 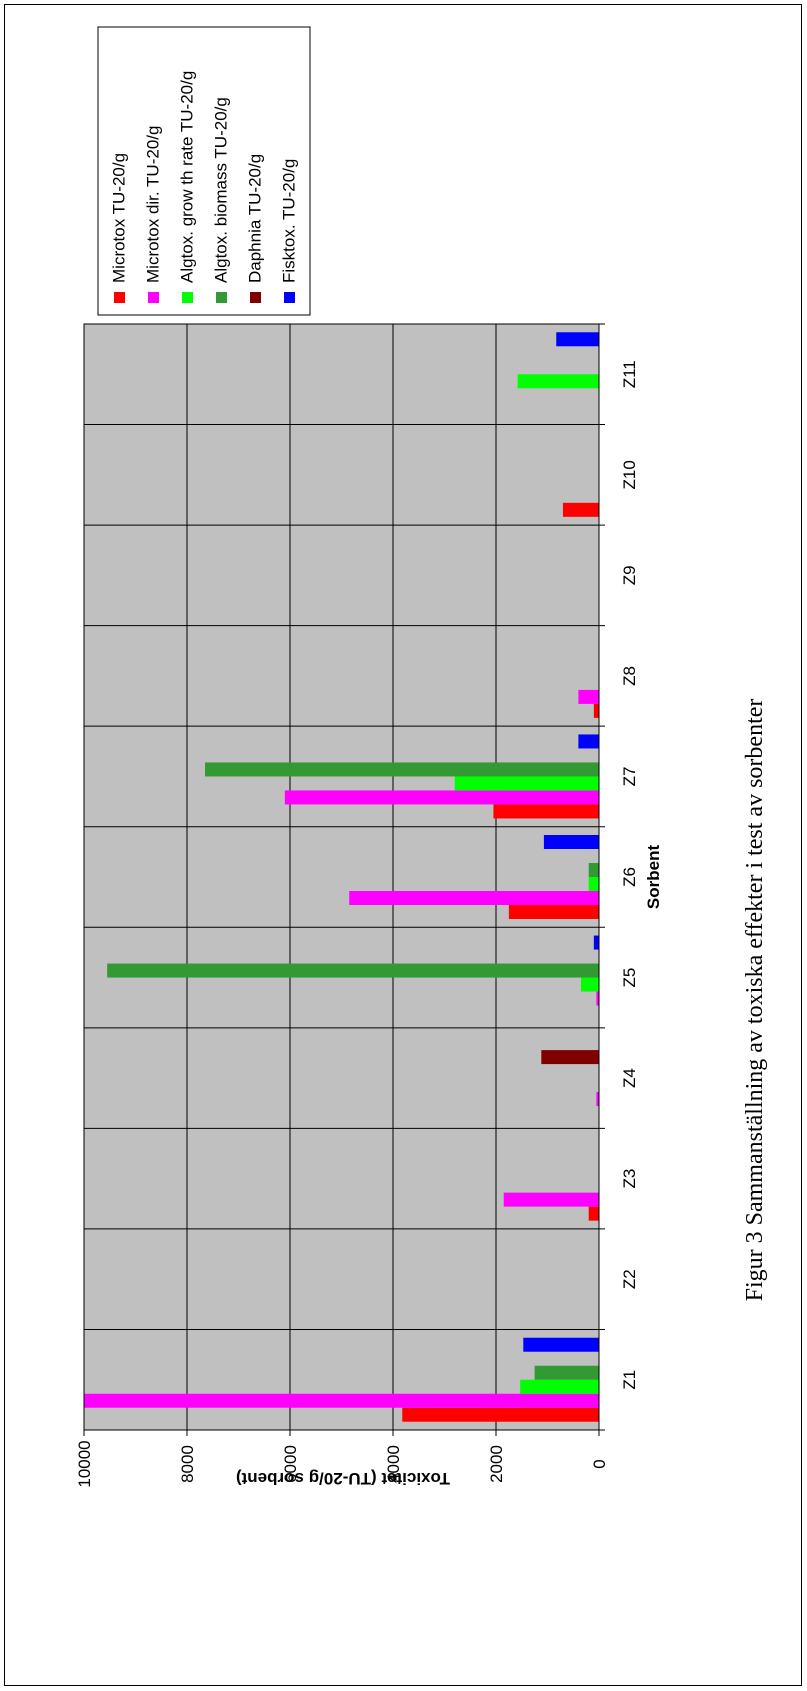 What do you see at coordinates (629, 877) in the screenshot?
I see `x-tick-label: Z6` at bounding box center [629, 877].